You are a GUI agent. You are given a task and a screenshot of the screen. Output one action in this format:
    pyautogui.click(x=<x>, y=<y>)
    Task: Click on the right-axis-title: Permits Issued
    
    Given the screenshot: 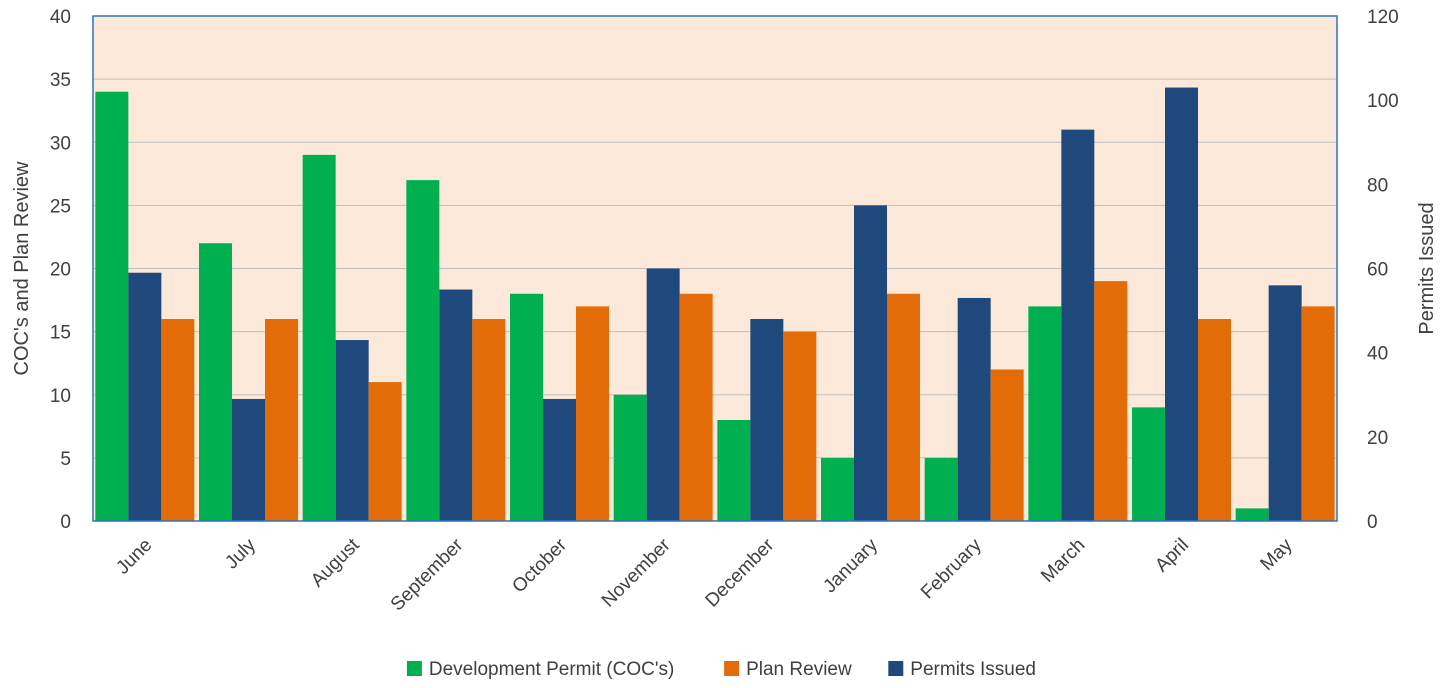 What is the action you would take?
    pyautogui.click(x=1427, y=268)
    